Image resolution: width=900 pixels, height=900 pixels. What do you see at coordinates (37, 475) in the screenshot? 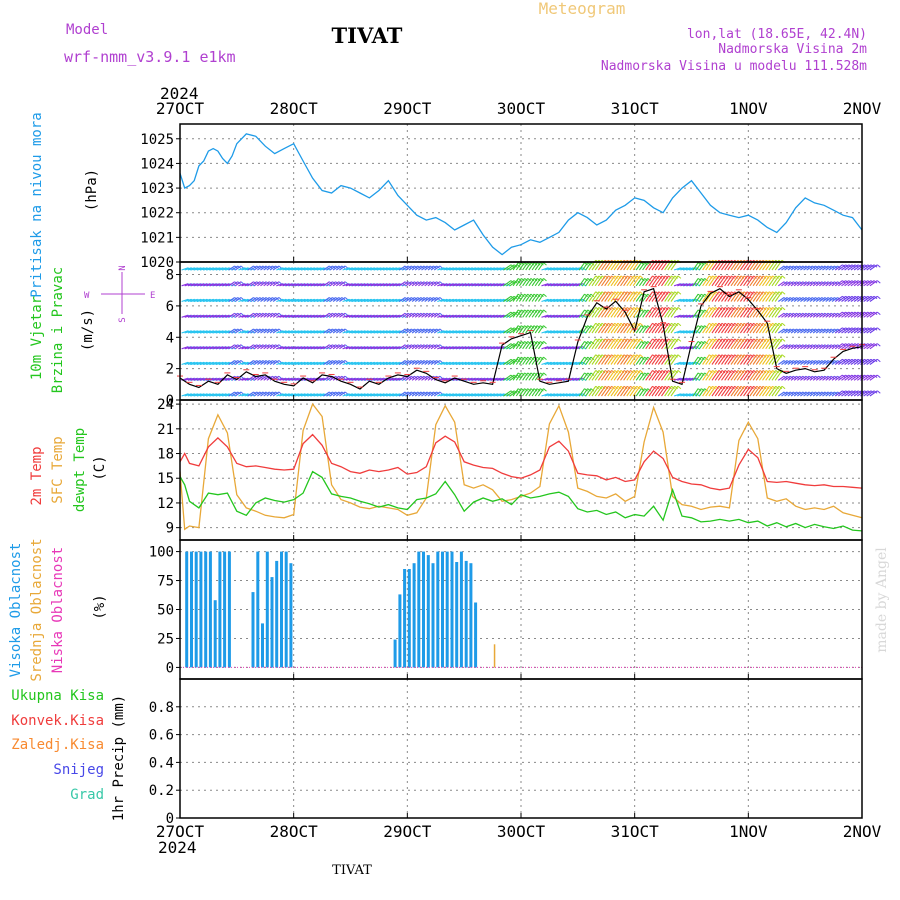
I see `temp2m-legend: 2m Temp` at bounding box center [37, 475].